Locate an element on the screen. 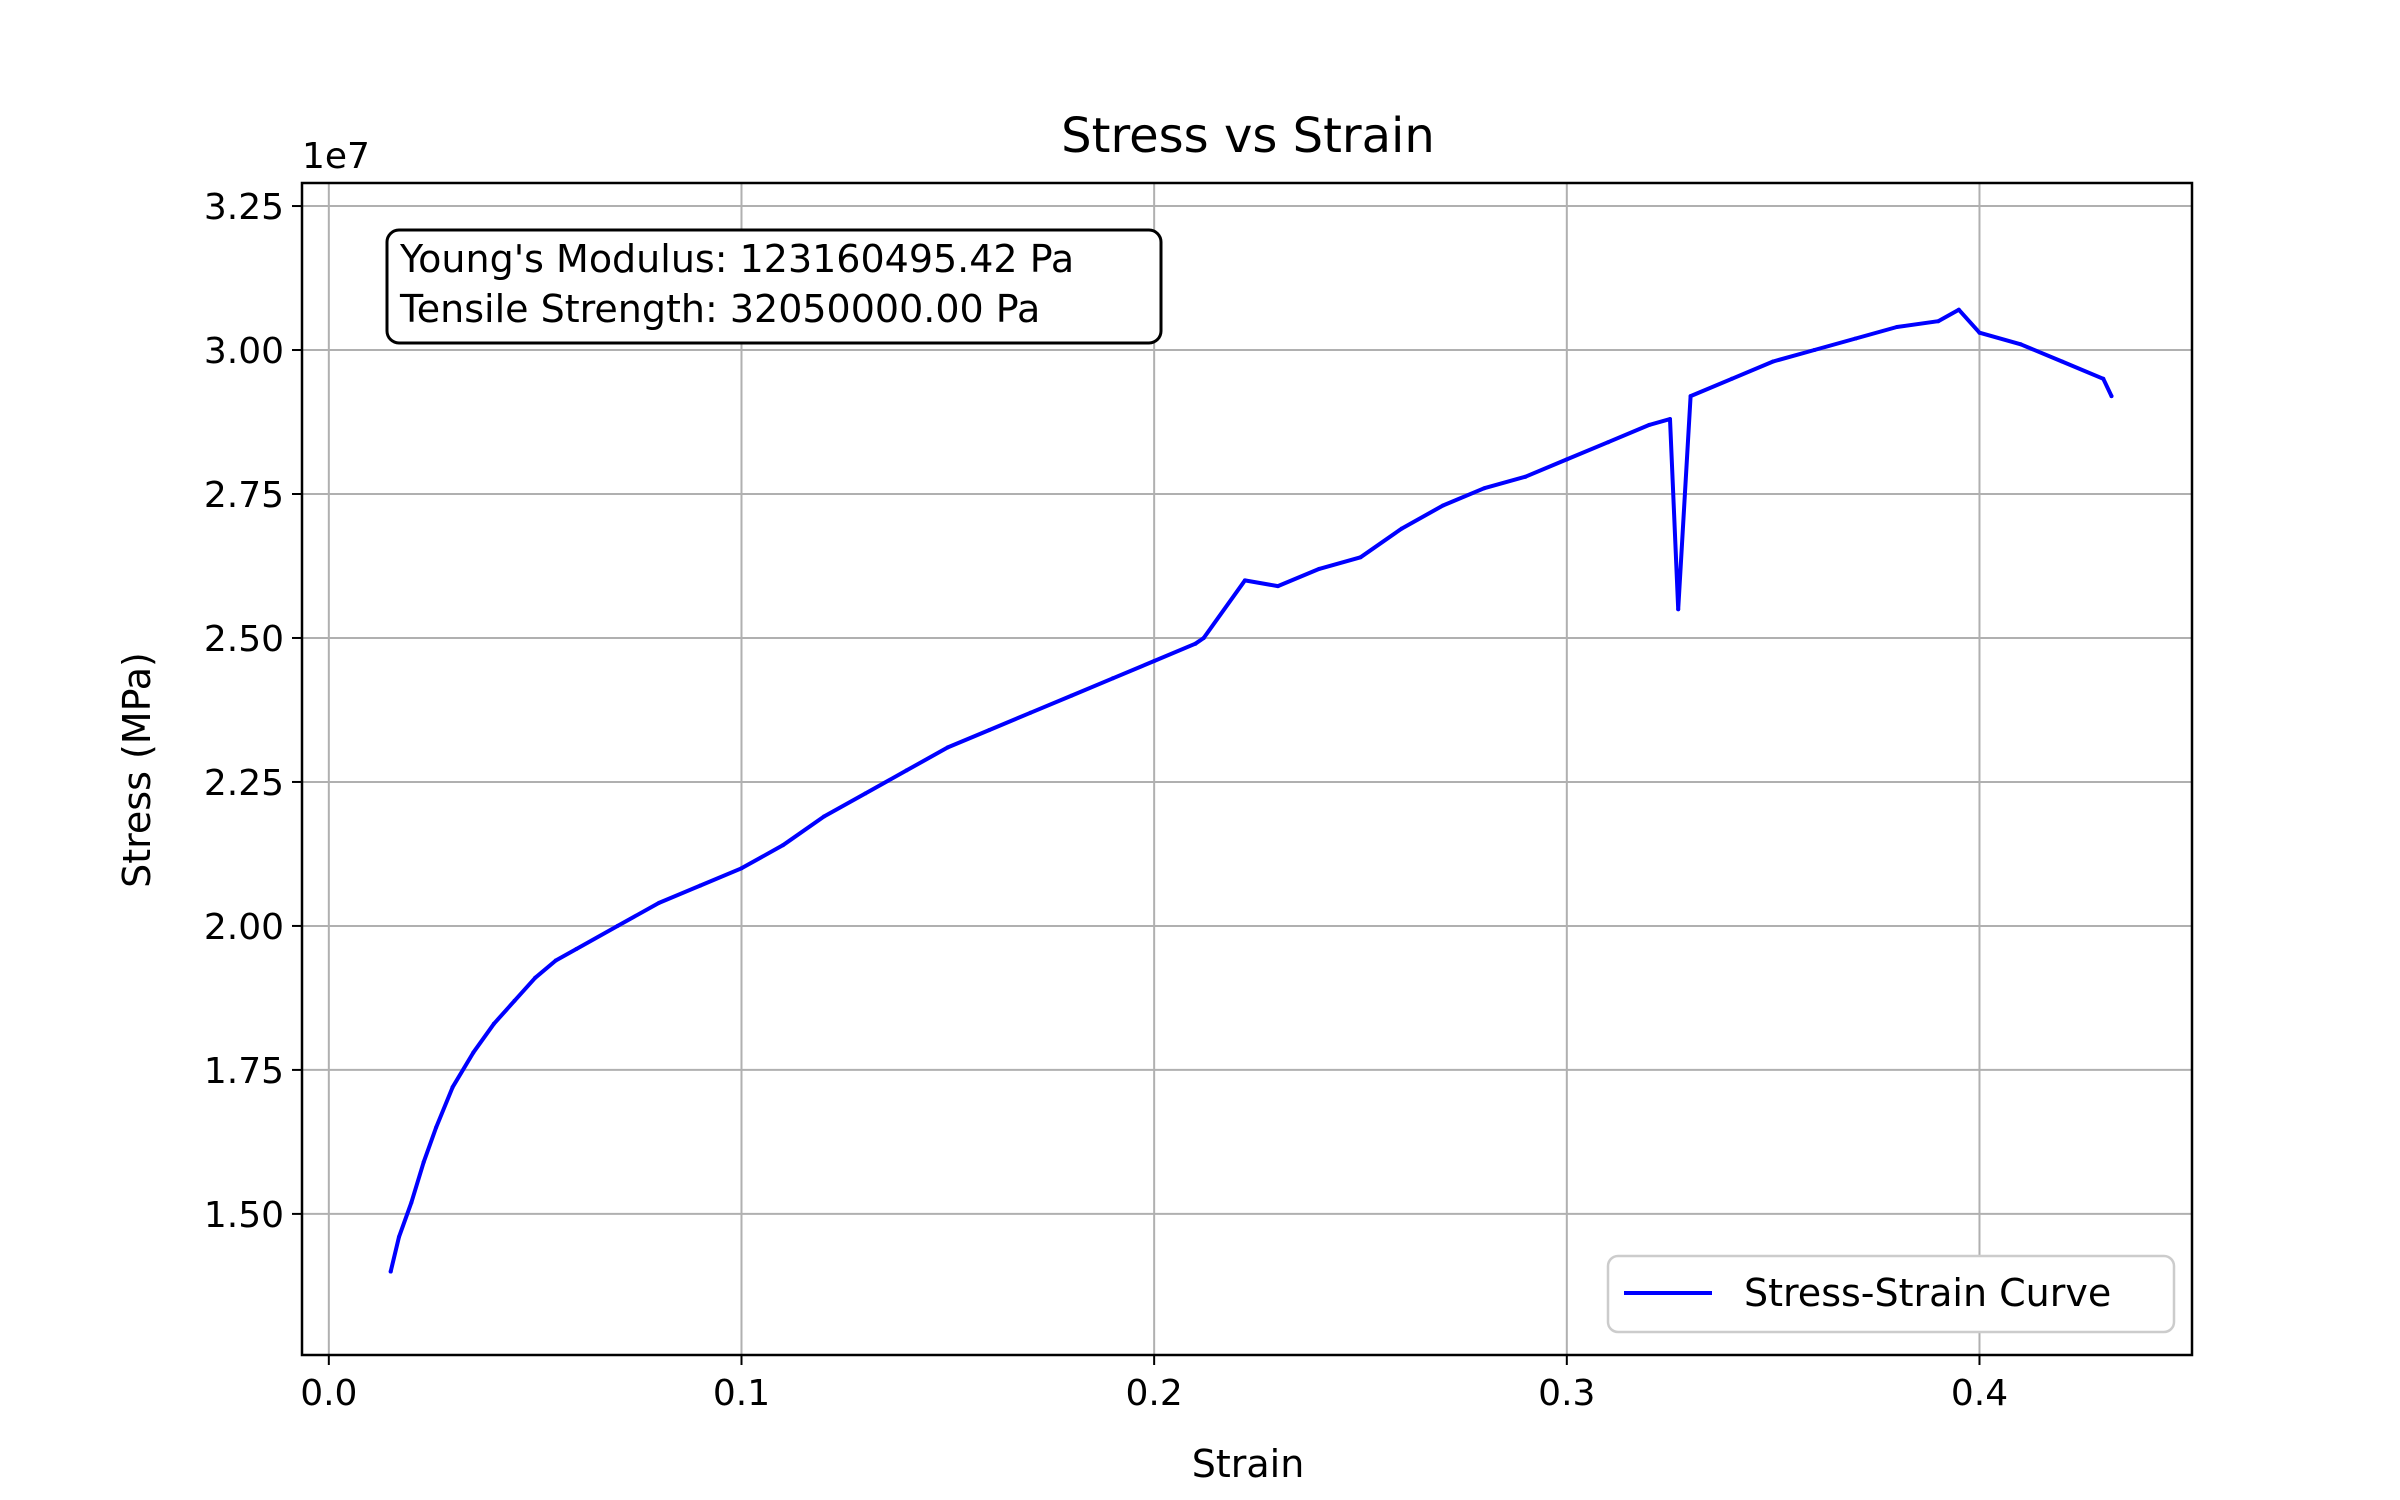  y-tick-label: 3.00 is located at coordinates (244, 351).